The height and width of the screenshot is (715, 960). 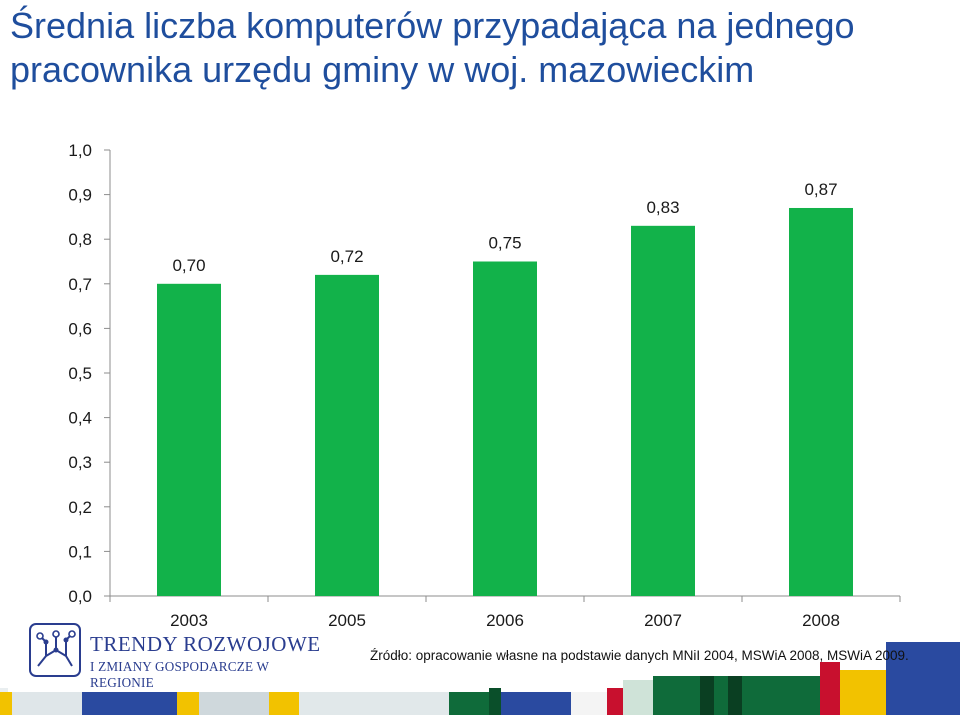 What do you see at coordinates (80, 596) in the screenshot?
I see `y-tick-label: 0,0` at bounding box center [80, 596].